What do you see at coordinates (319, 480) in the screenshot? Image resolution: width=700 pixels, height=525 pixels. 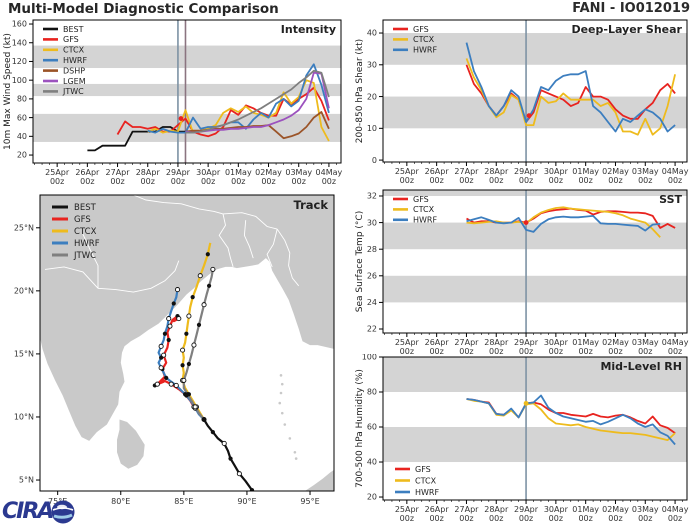 I see `landmass` at bounding box center [319, 480].